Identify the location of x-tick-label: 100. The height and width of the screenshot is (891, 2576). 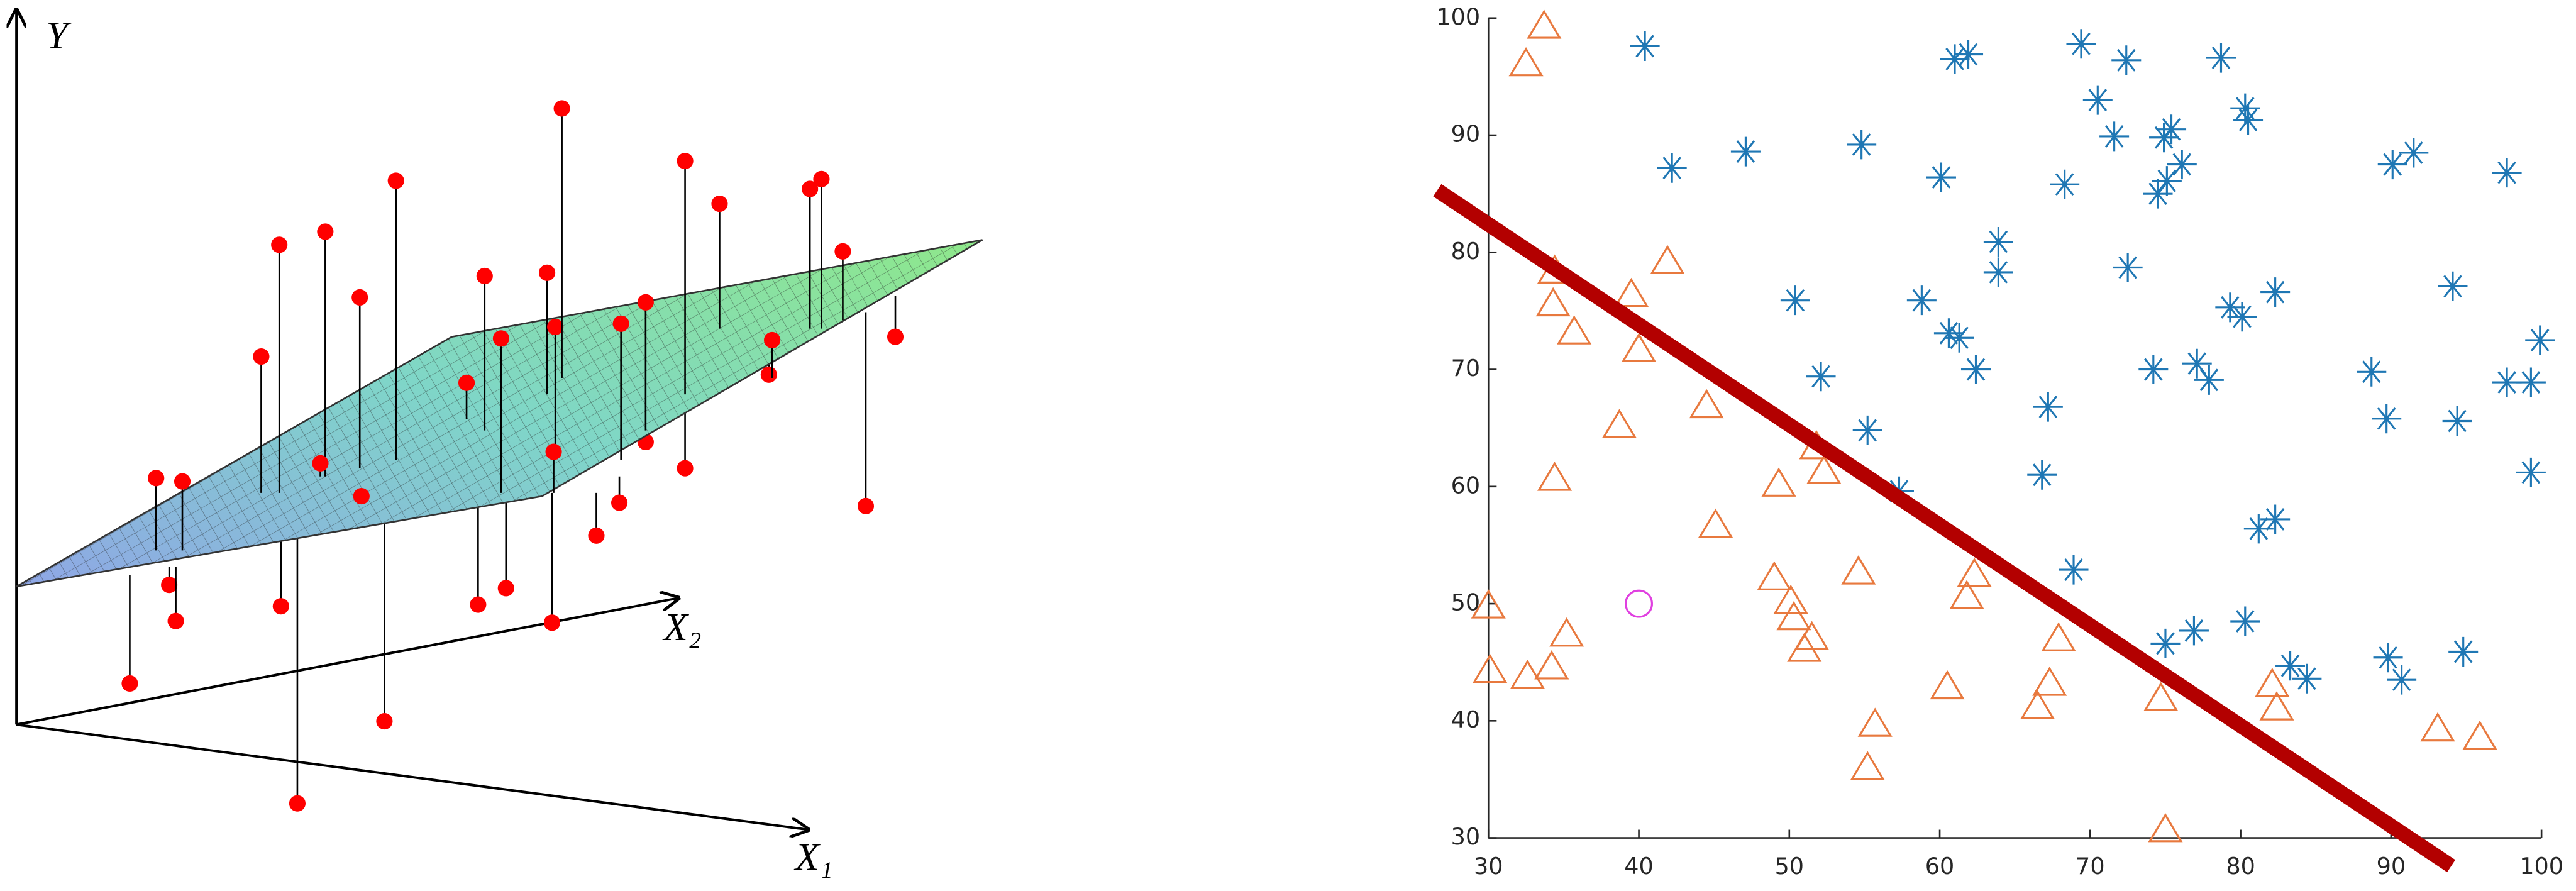
(2541, 866).